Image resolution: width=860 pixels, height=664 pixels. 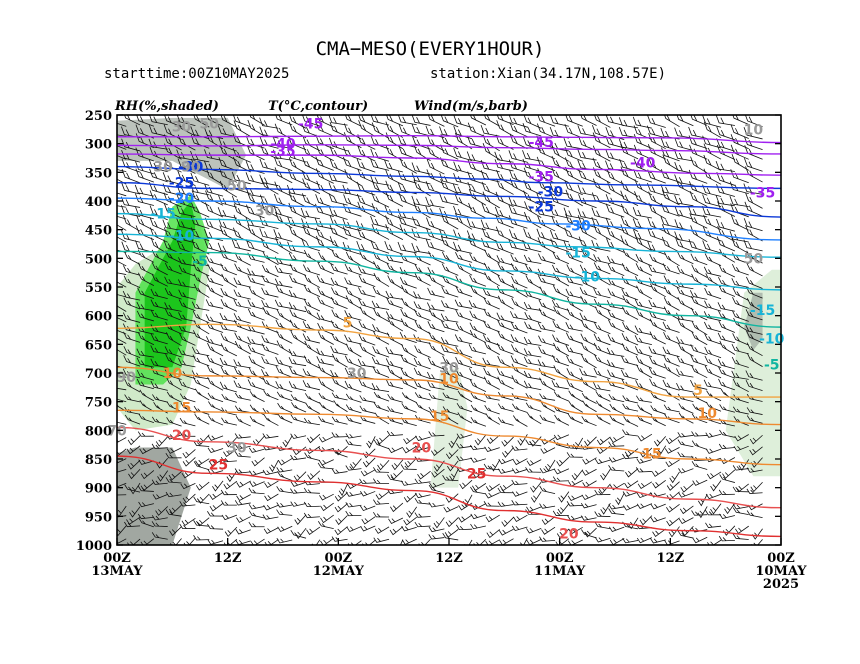 What do you see at coordinates (476, 474) in the screenshot?
I see `contour-label: 25` at bounding box center [476, 474].